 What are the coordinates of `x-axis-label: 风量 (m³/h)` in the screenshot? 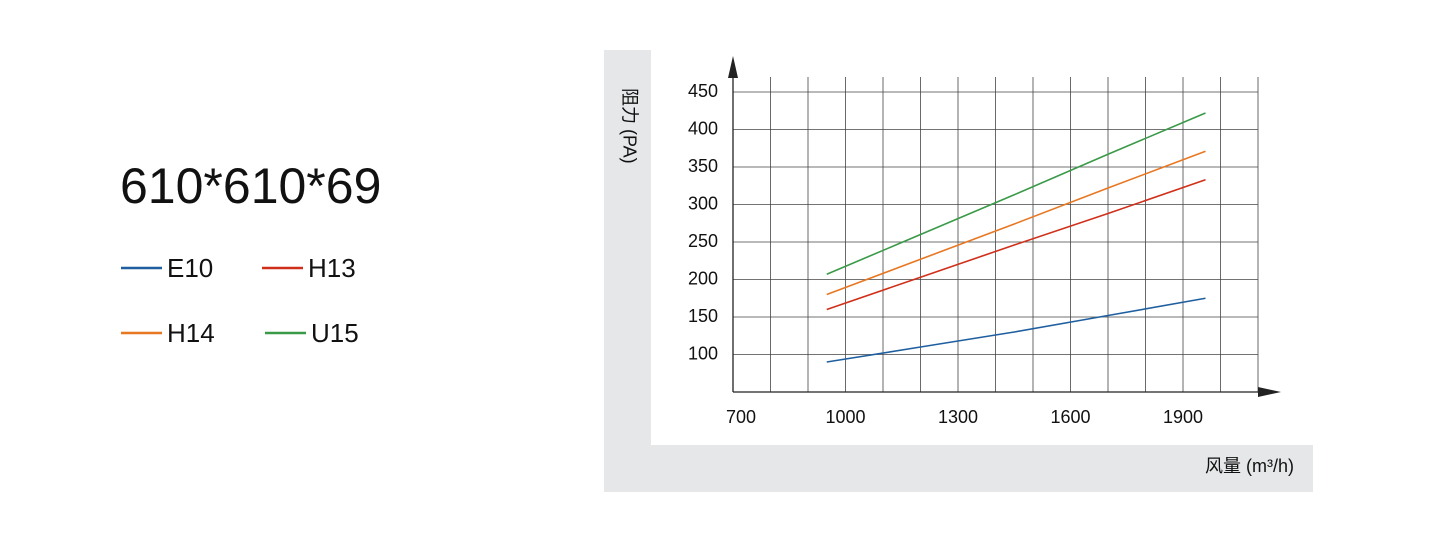 It's located at (1249, 466).